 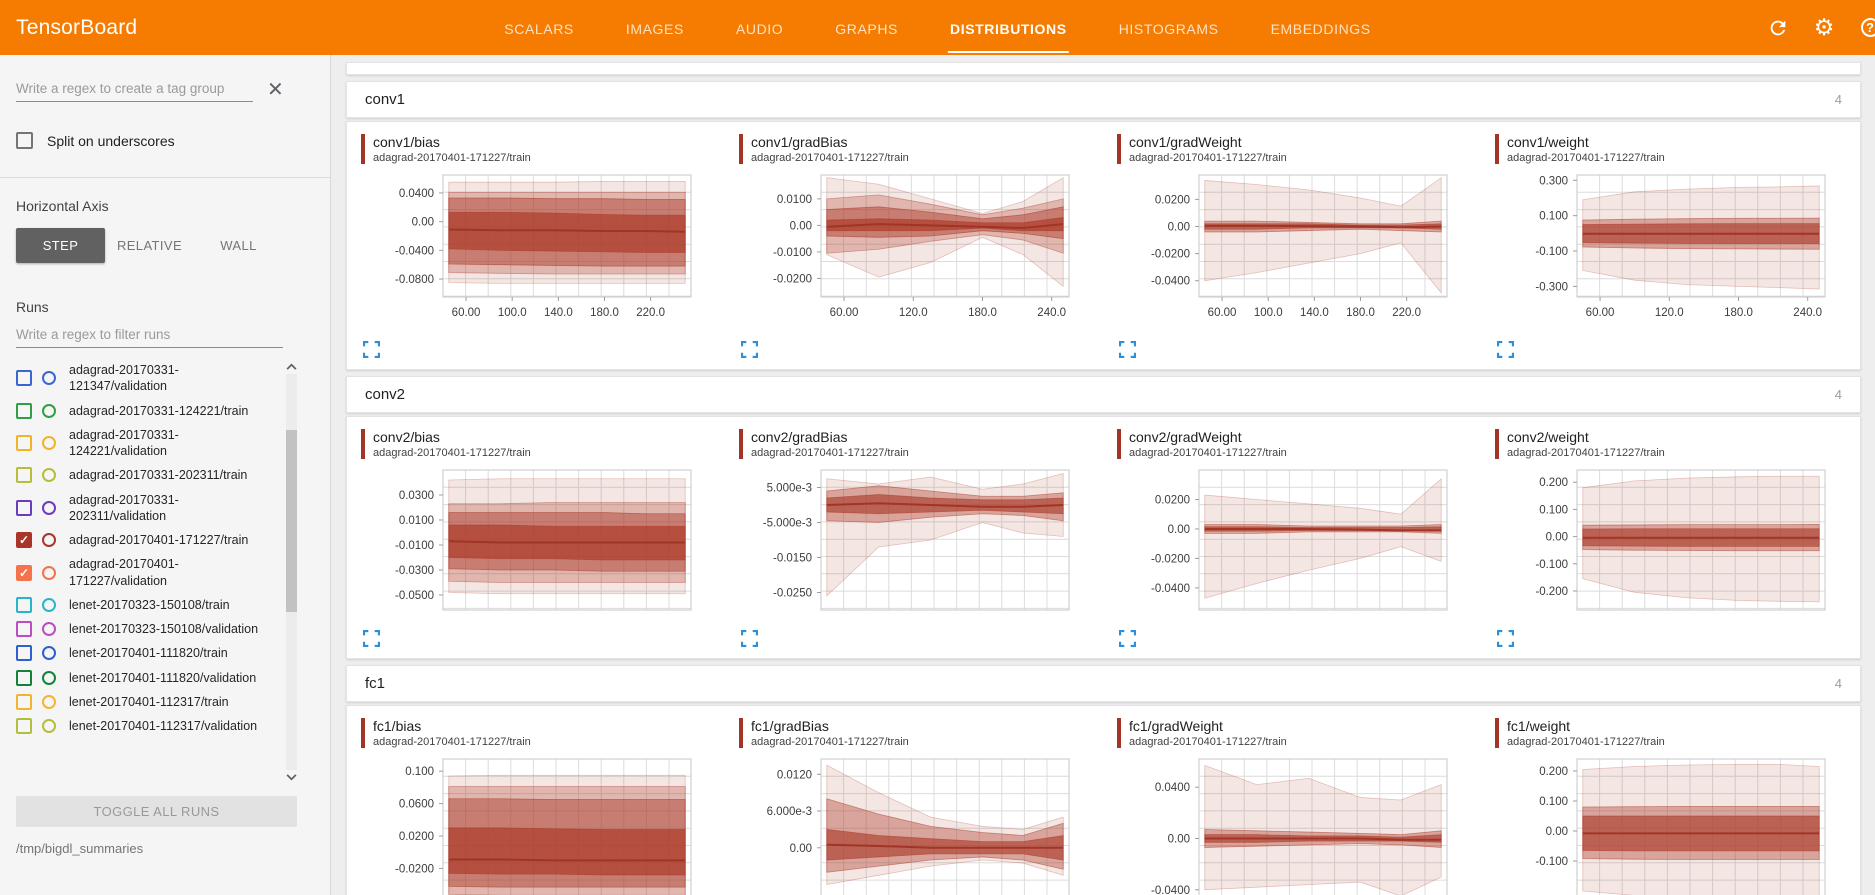 What do you see at coordinates (291, 777) in the screenshot?
I see `scroll-down-icon` at bounding box center [291, 777].